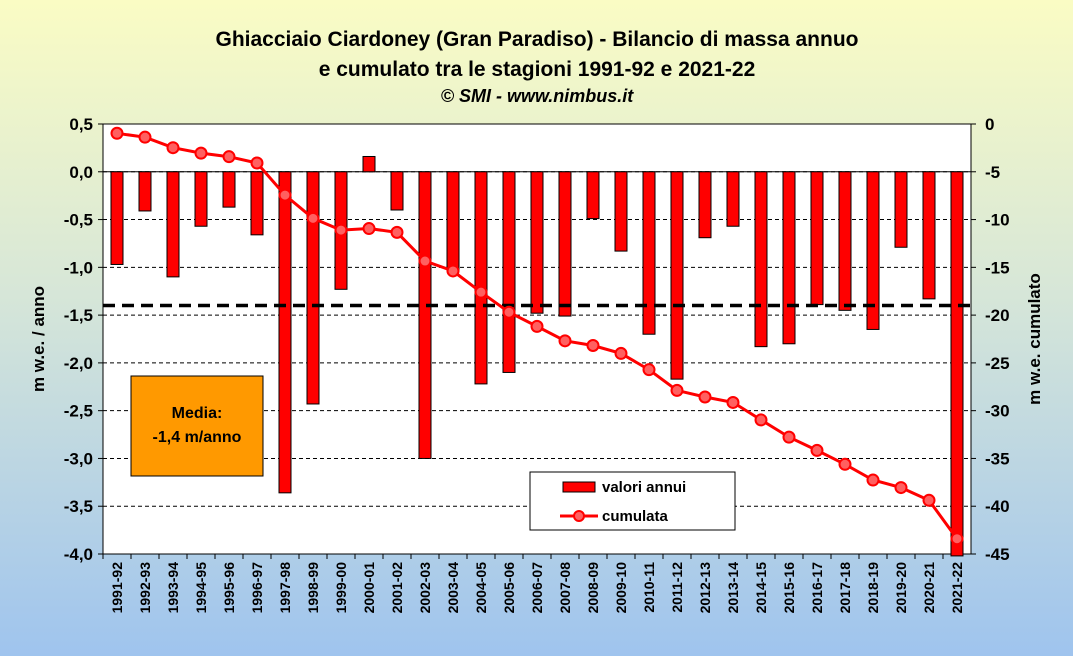 Image resolution: width=1073 pixels, height=656 pixels. I want to click on left-tick-label: 0,0, so click(81, 172).